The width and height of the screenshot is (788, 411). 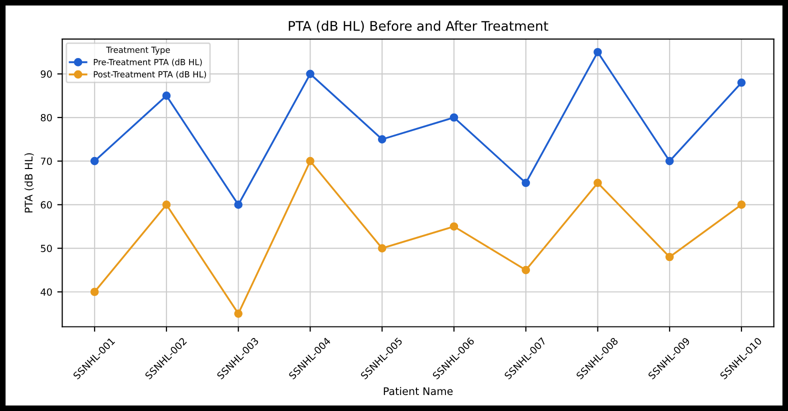 What do you see at coordinates (138, 50) in the screenshot?
I see `legend-title: Treatment Type` at bounding box center [138, 50].